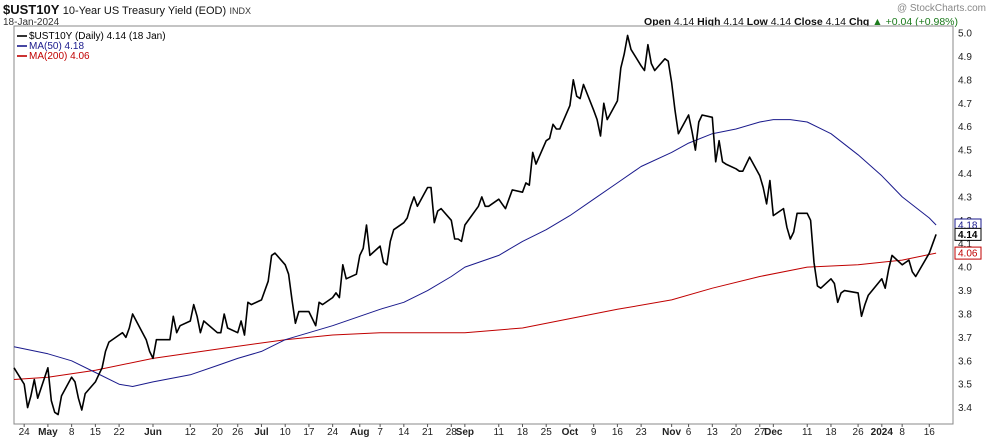  I want to click on close-value: 4.14, so click(836, 22).